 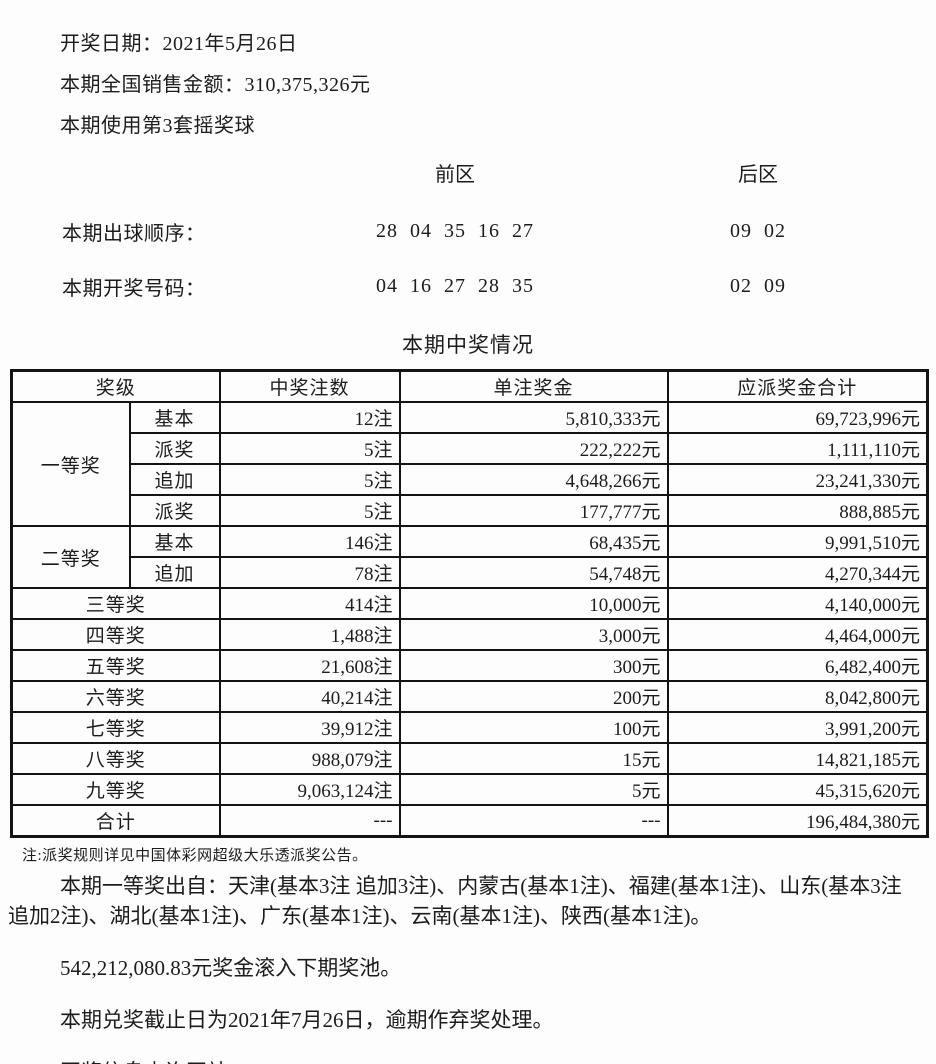 What do you see at coordinates (533, 386) in the screenshot?
I see `header-single-prize: 单注奖金` at bounding box center [533, 386].